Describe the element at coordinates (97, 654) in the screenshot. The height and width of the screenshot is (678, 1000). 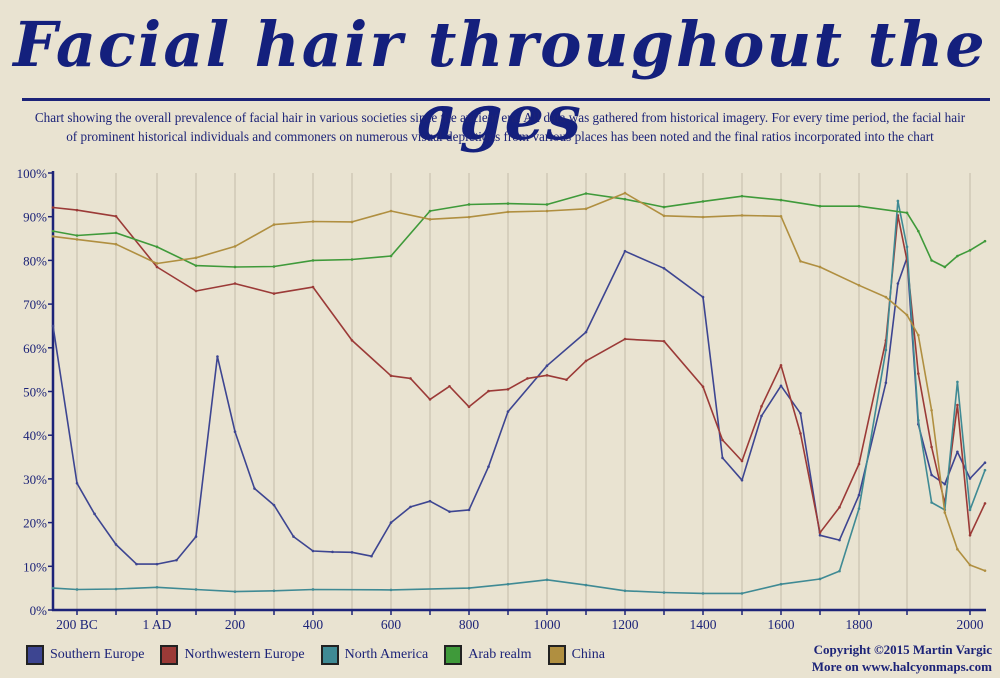
I see `legend-label: Southern Europe` at that location.